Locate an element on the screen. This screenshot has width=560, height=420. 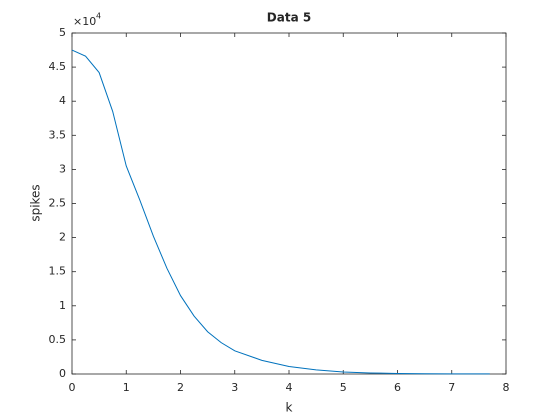
x-tick-label: 2 is located at coordinates (180, 387).